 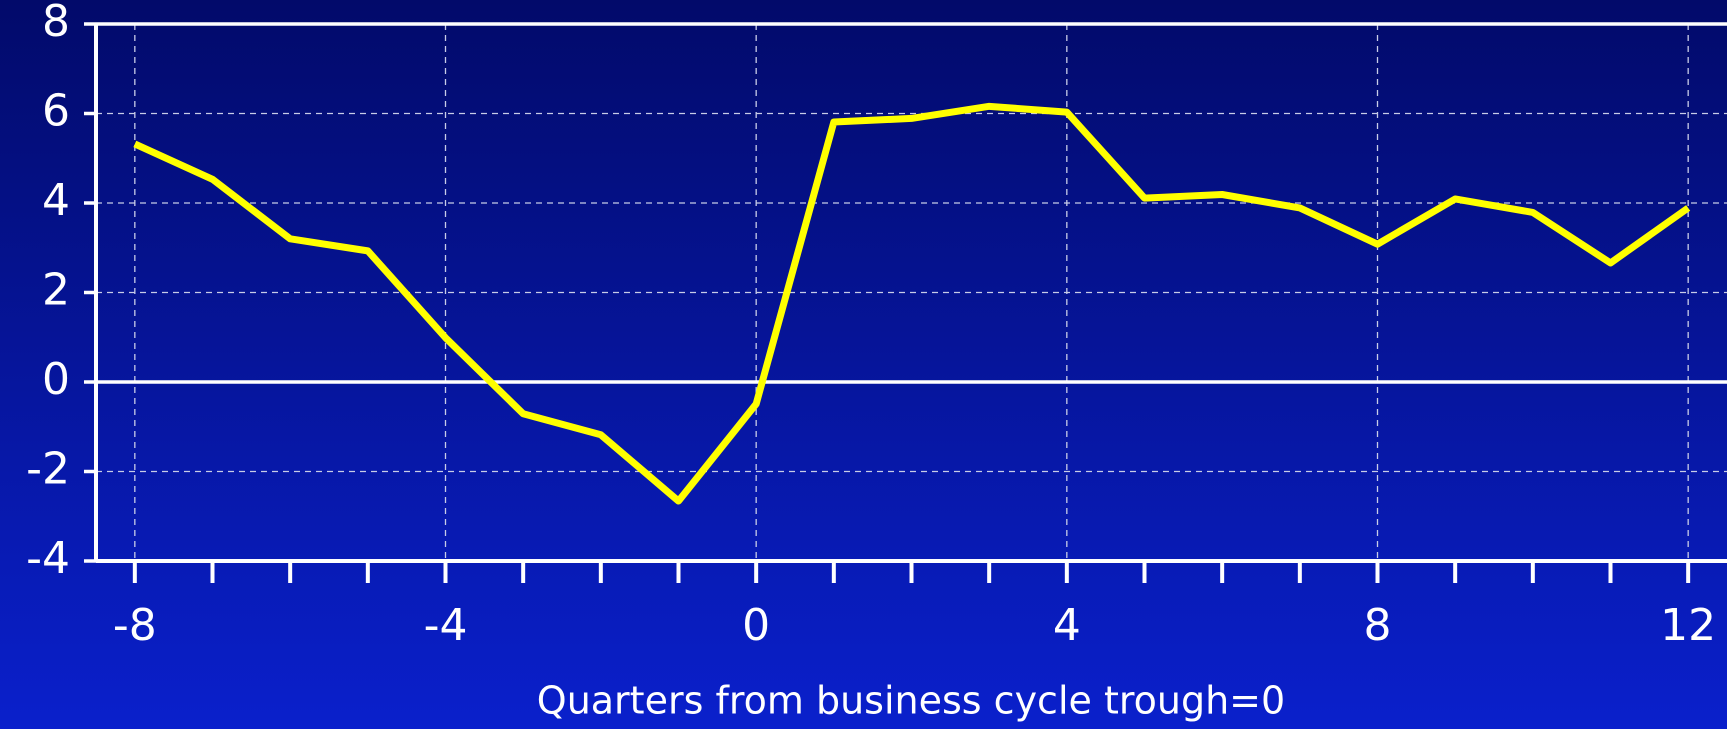 What do you see at coordinates (56, 23) in the screenshot?
I see `y-tick-label: 8` at bounding box center [56, 23].